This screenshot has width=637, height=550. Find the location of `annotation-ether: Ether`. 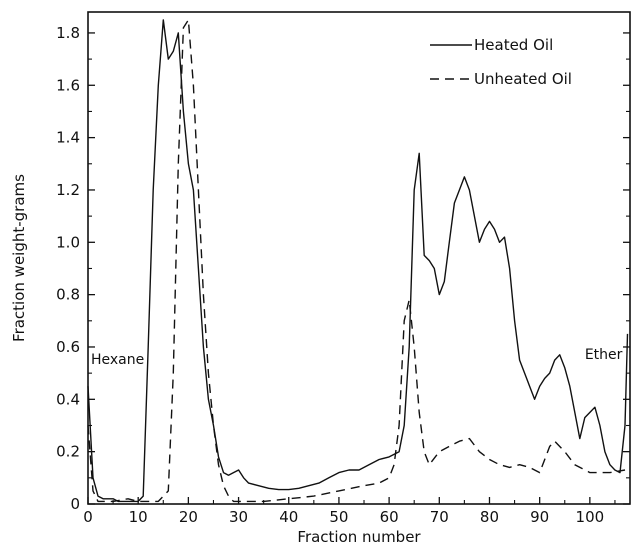

annotation-ether: Ether is located at coordinates (604, 355).